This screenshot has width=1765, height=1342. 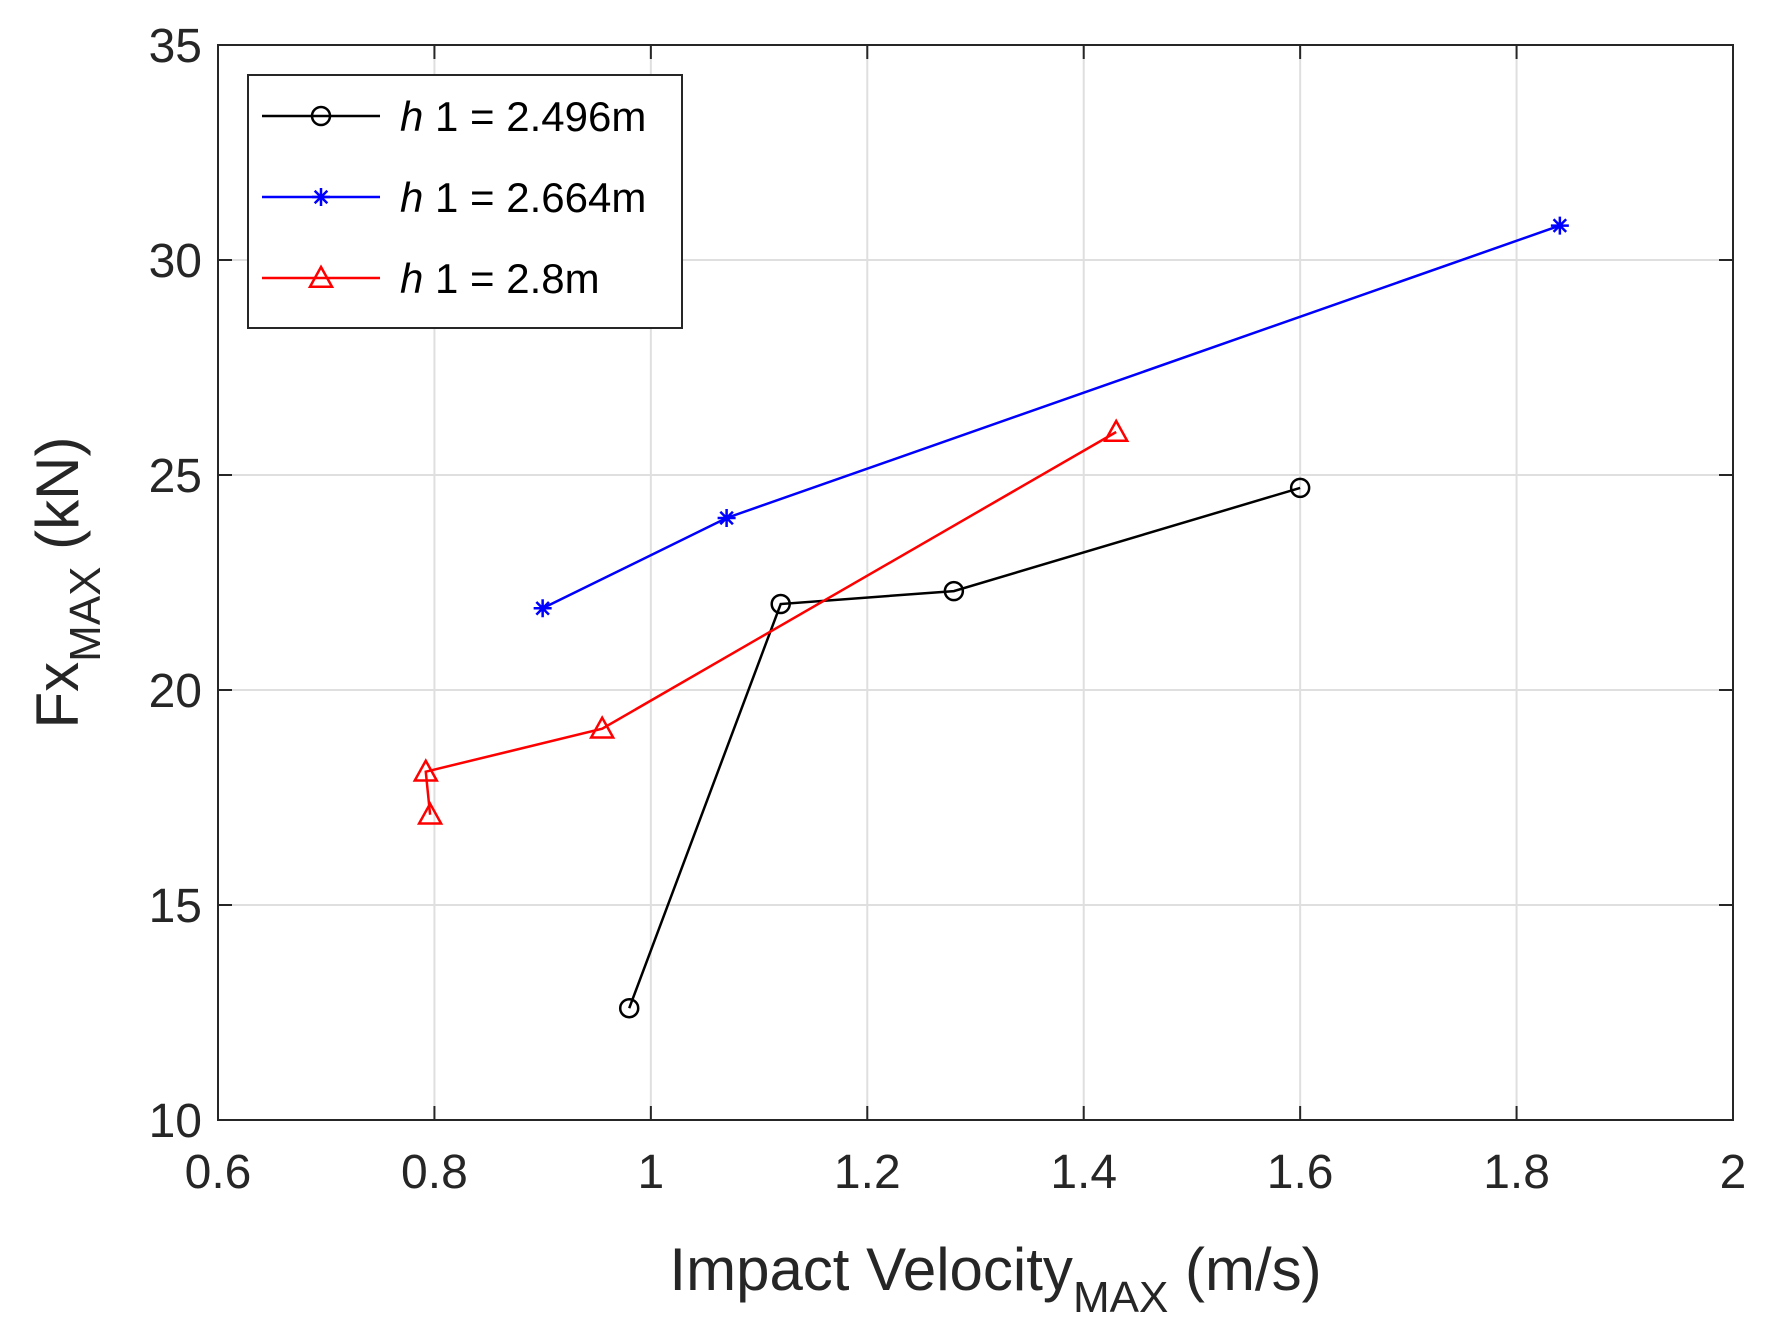 What do you see at coordinates (651, 1172) in the screenshot?
I see `x-tick-label: 1` at bounding box center [651, 1172].